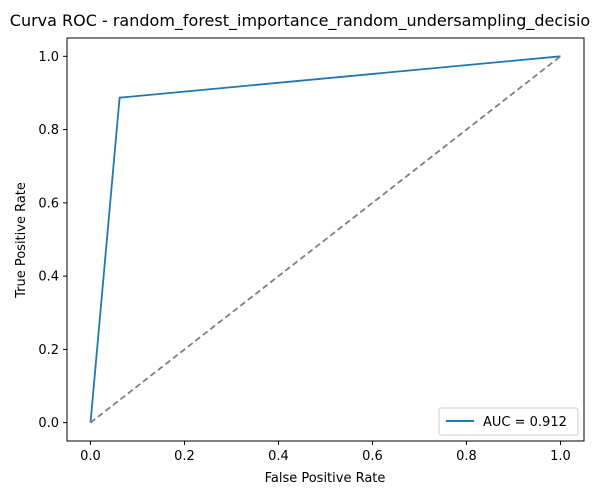 This screenshot has height=500, width=600. What do you see at coordinates (184, 456) in the screenshot?
I see `x-tick-label: 0.2` at bounding box center [184, 456].